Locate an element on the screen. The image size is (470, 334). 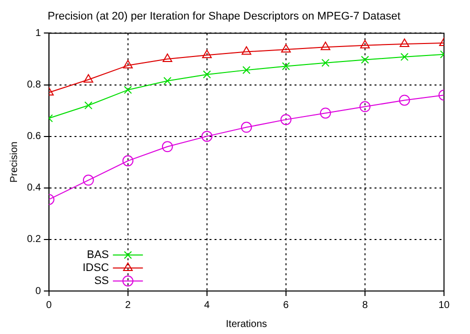
x-tick-label: 2 is located at coordinates (128, 305).